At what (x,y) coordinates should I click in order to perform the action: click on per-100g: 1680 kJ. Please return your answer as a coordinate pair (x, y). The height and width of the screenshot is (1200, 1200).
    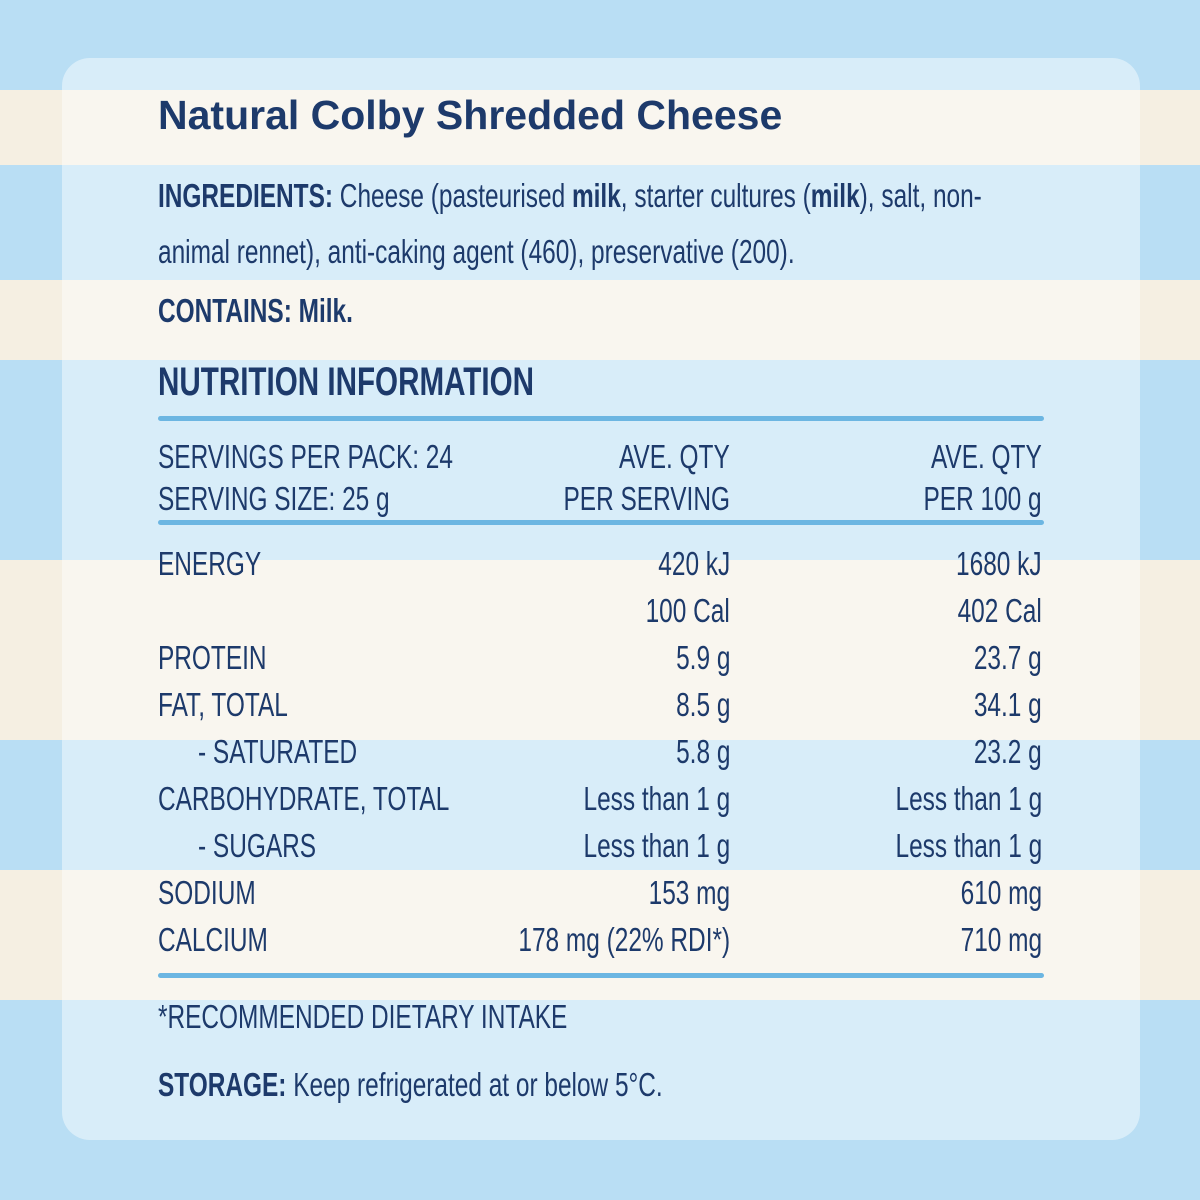
    Looking at the image, I should click on (999, 563).